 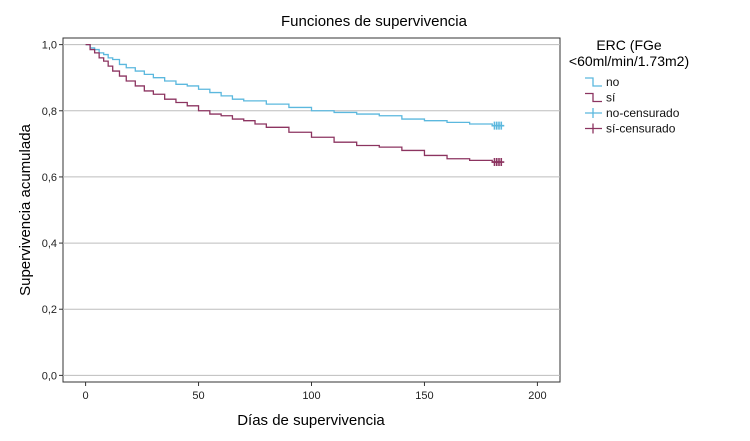 What do you see at coordinates (52, 211) in the screenshot?
I see `y-axis-ticks: 0,0 0,2 0,4 0,6 0,8 1,0` at bounding box center [52, 211].